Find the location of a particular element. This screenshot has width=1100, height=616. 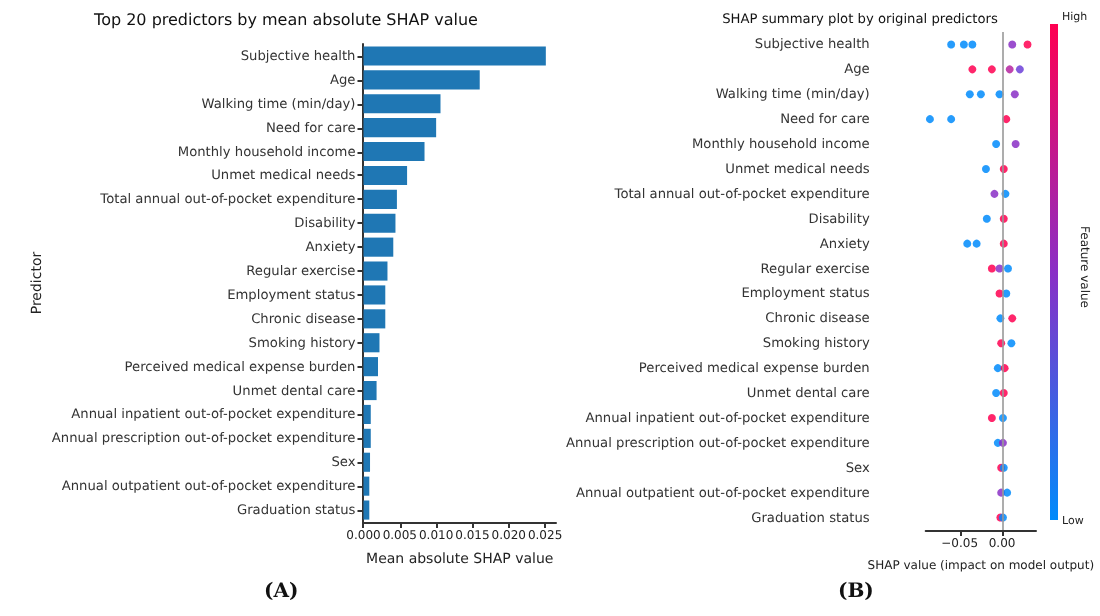

text: (A) is located at coordinates (281, 592).